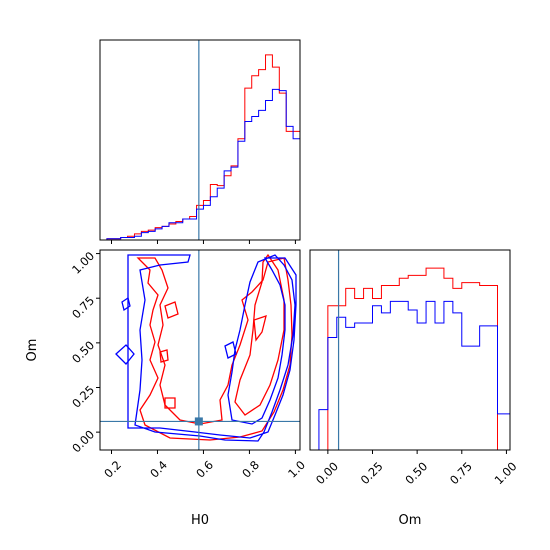 This screenshot has height=550, width=550. Describe the element at coordinates (416, 473) in the screenshot. I see `om-xtick-label-3: 0.50` at that location.